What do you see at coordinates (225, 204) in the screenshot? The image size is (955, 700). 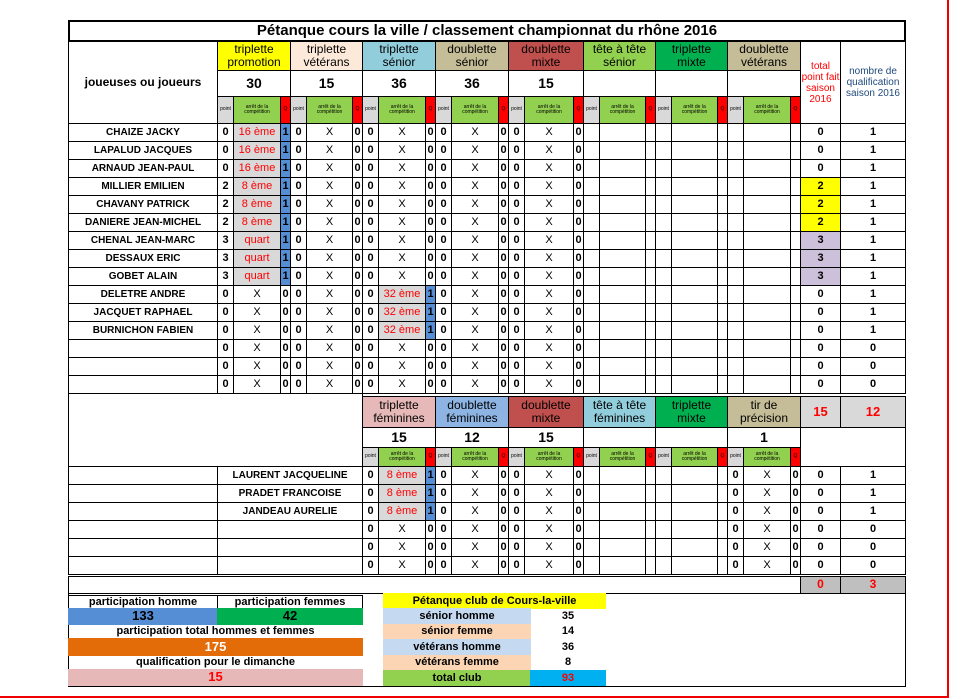 I see `point-cell: 2` at bounding box center [225, 204].